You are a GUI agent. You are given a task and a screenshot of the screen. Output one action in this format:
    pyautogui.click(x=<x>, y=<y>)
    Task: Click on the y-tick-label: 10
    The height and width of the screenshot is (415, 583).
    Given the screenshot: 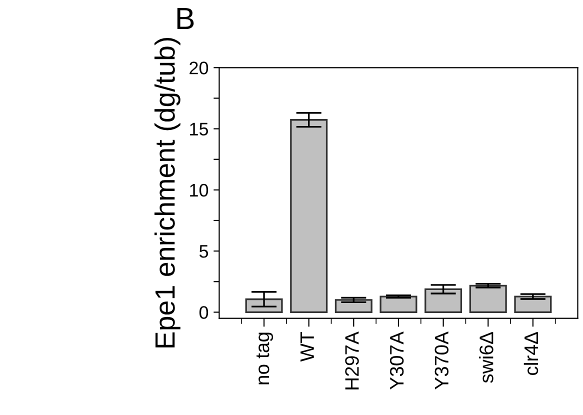 What is the action you would take?
    pyautogui.click(x=199, y=190)
    